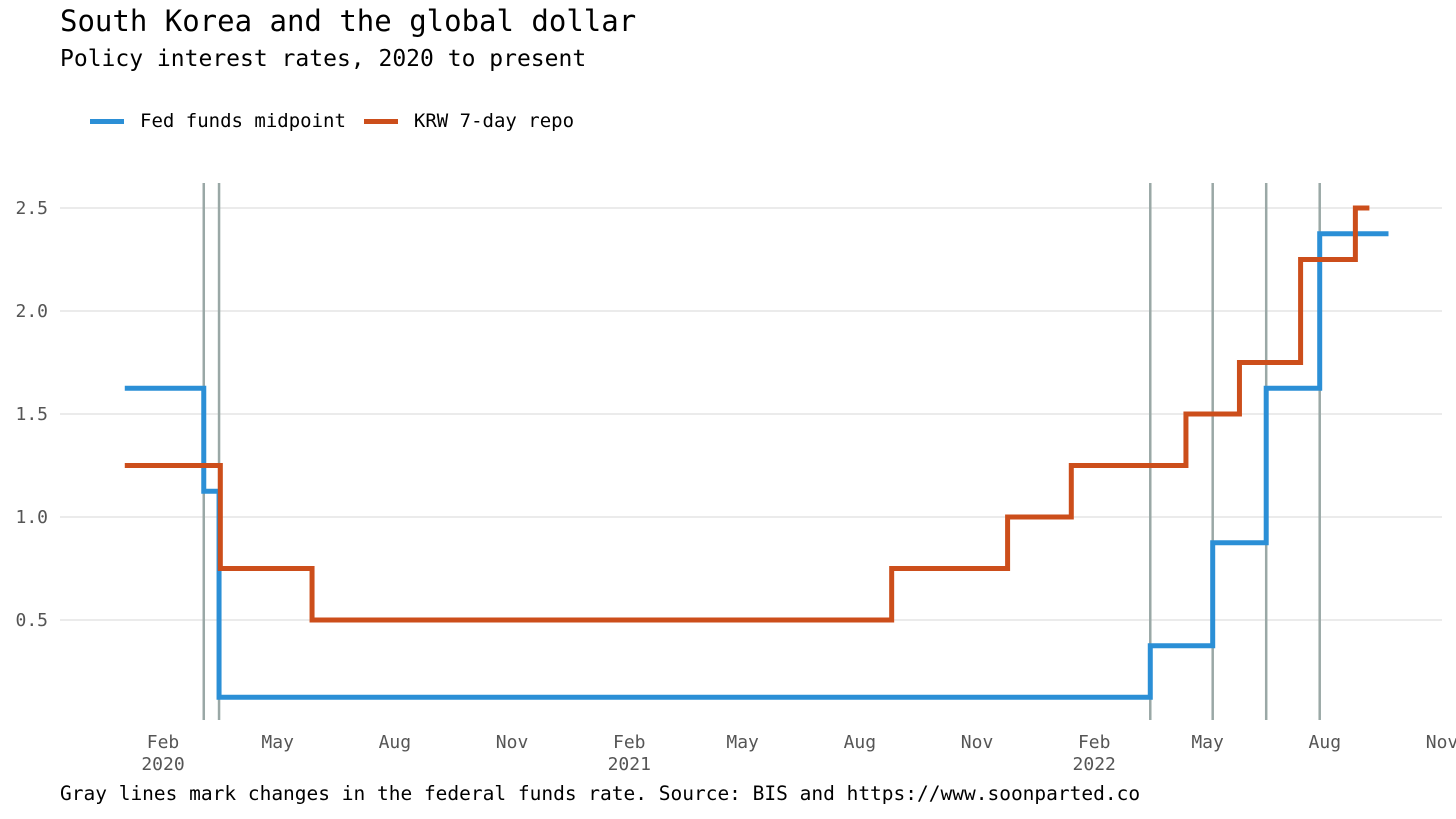  Describe the element at coordinates (31, 208) in the screenshot. I see `y-tick-label: 2.5` at that location.